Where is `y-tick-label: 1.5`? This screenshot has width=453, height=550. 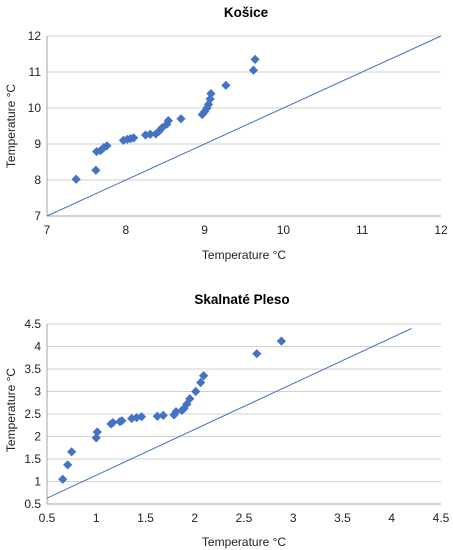 y-tick-label: 1.5 is located at coordinates (32, 459).